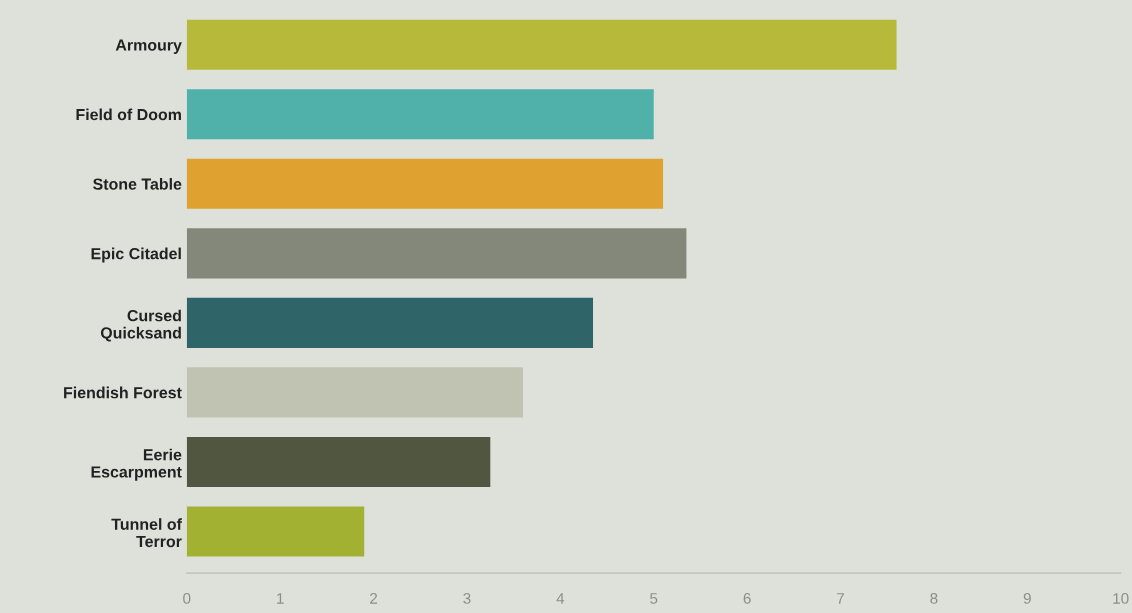 The image size is (1132, 613). Describe the element at coordinates (374, 598) in the screenshot. I see `x-tick-label: 2` at that location.